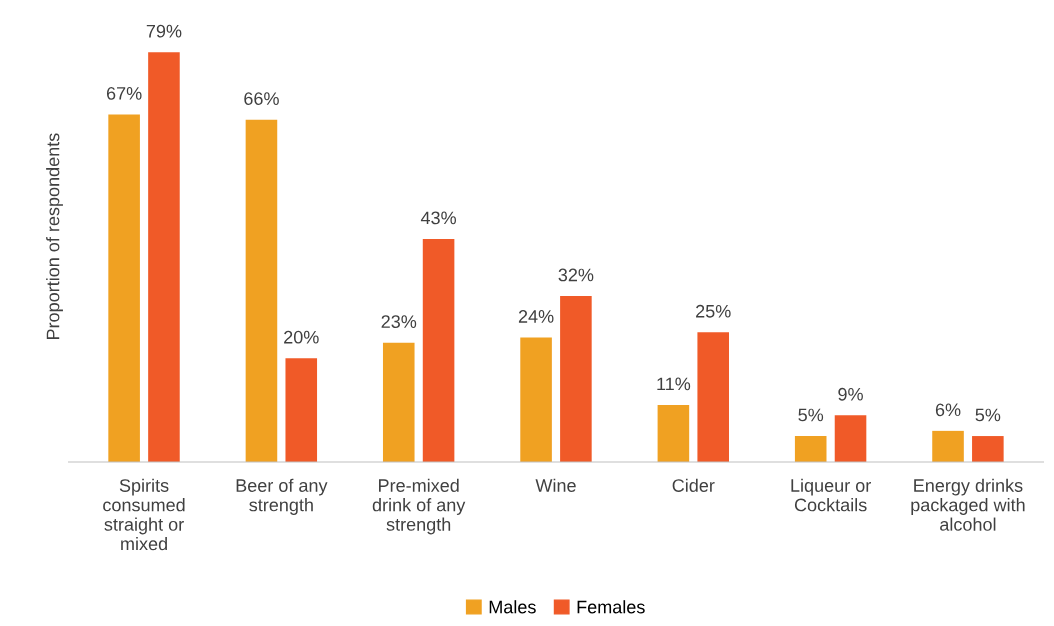  I want to click on data-label: 20%, so click(301, 337).